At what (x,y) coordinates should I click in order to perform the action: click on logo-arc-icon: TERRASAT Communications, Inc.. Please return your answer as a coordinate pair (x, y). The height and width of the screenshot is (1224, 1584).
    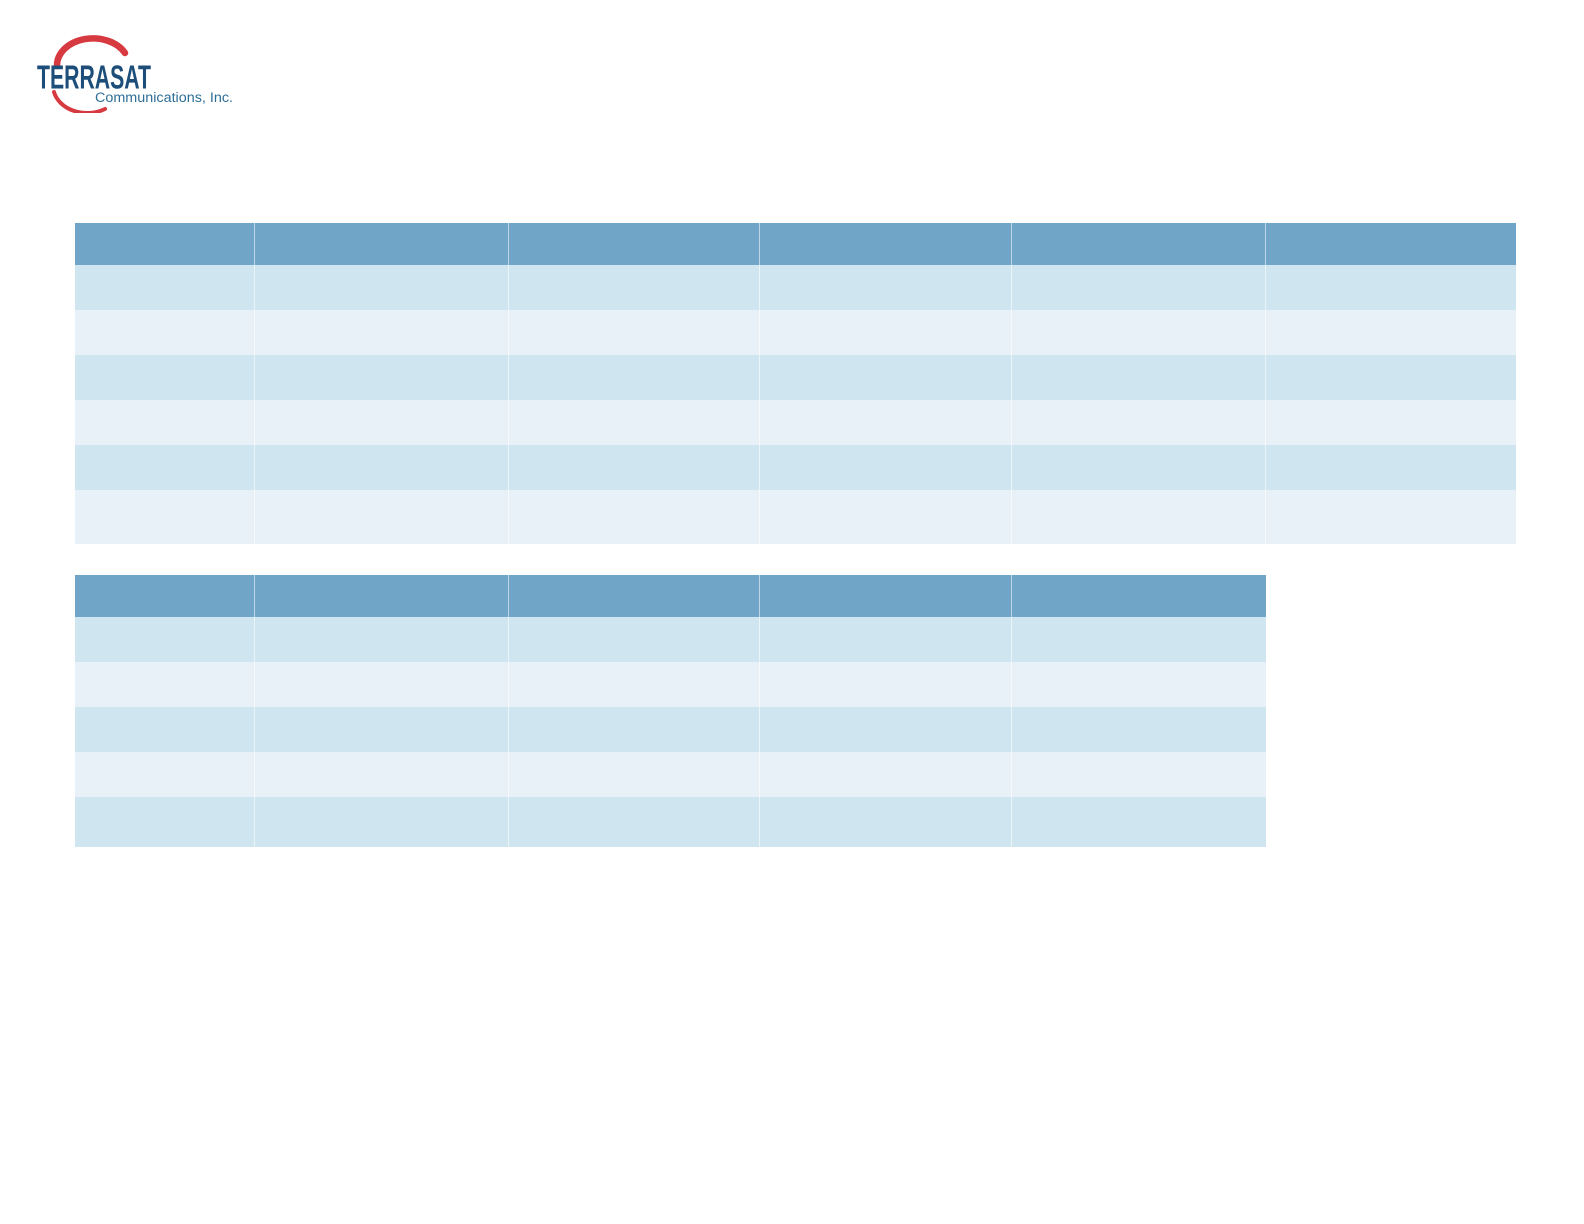
    Looking at the image, I should click on (135, 74).